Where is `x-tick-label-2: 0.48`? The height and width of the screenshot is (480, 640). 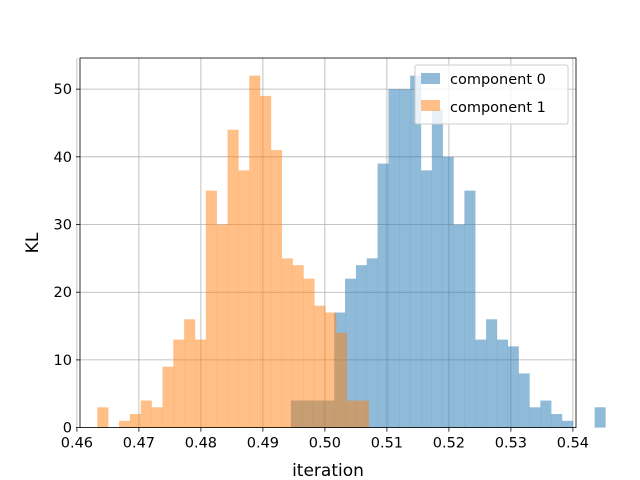 x-tick-label-2: 0.48 is located at coordinates (201, 444).